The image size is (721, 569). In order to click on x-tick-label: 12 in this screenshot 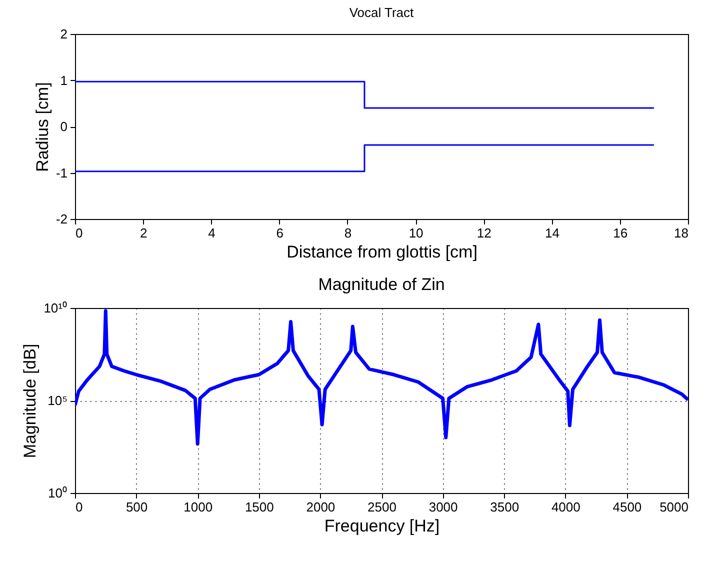, I will do `click(484, 233)`.